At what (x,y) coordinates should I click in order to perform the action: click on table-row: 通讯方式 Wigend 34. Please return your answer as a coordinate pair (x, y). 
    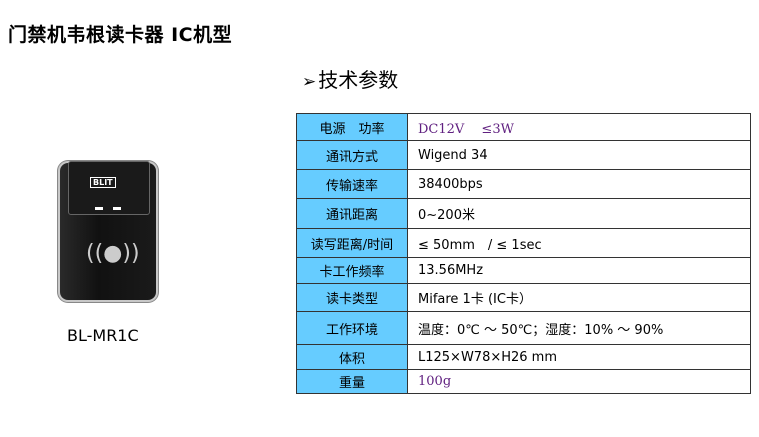
    Looking at the image, I should click on (523, 155).